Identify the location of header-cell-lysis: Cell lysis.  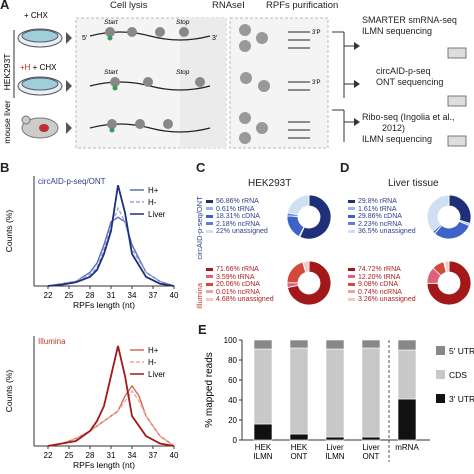
(129, 5).